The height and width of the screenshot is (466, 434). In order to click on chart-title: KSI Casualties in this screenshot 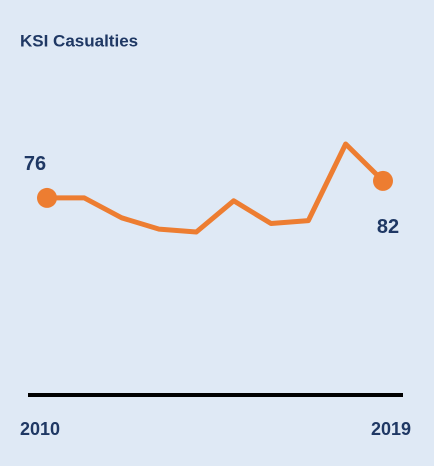, I will do `click(79, 40)`.